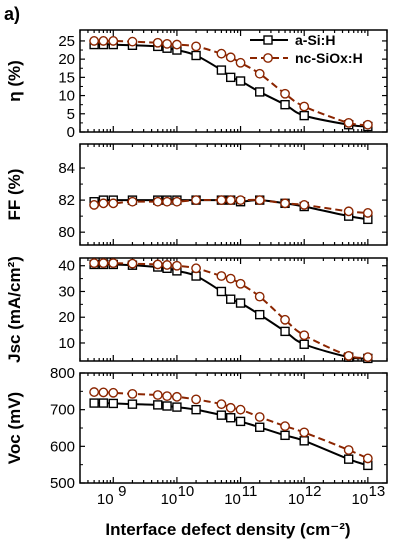 The width and height of the screenshot is (403, 550). Describe the element at coordinates (66, 41) in the screenshot. I see `y-tick-label: 25` at that location.